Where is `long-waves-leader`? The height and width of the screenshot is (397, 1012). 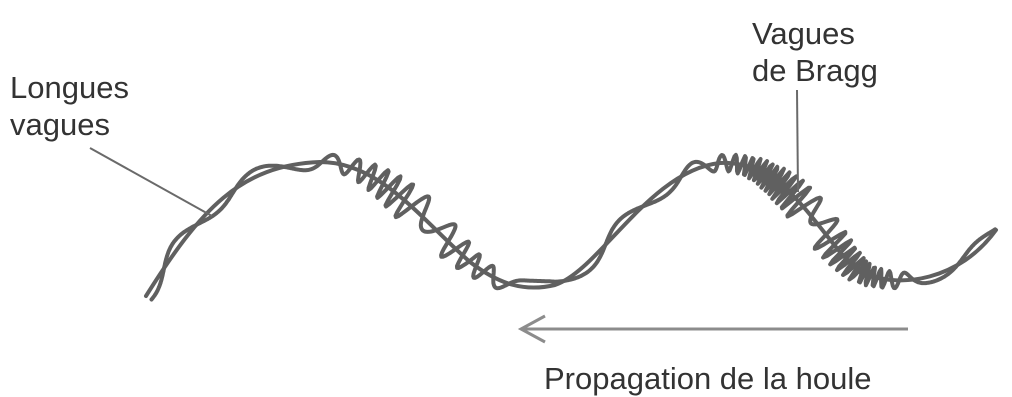
long-waves-leader is located at coordinates (151, 182).